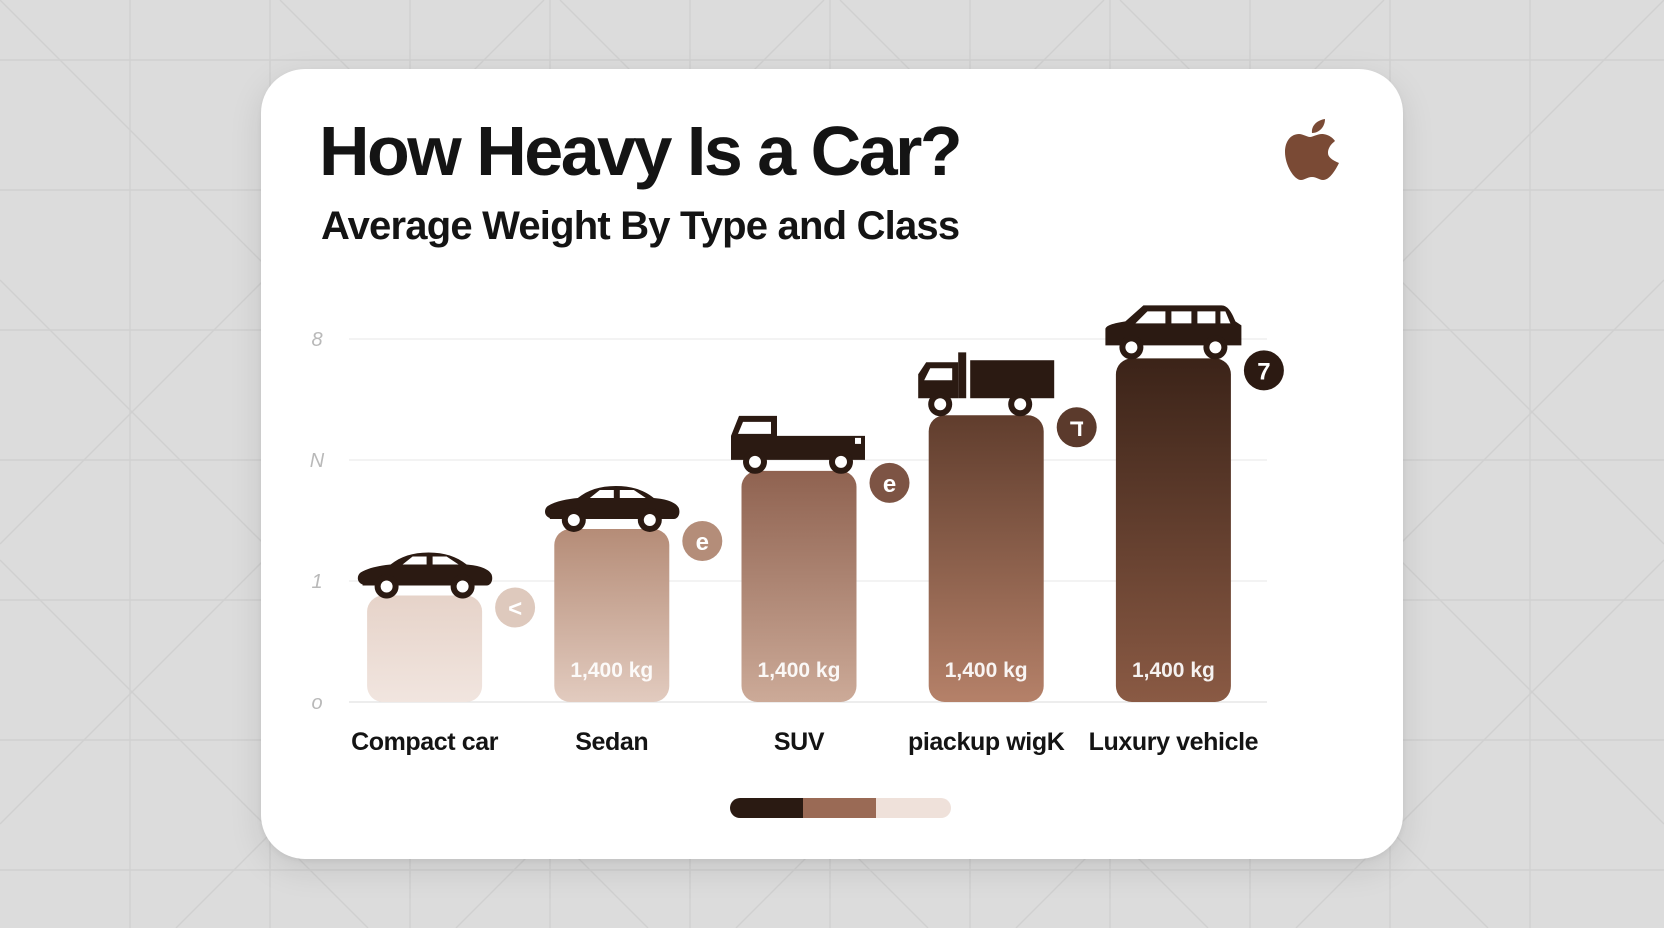 The width and height of the screenshot is (1664, 928). Describe the element at coordinates (425, 575) in the screenshot. I see `compact-car-icon` at that location.